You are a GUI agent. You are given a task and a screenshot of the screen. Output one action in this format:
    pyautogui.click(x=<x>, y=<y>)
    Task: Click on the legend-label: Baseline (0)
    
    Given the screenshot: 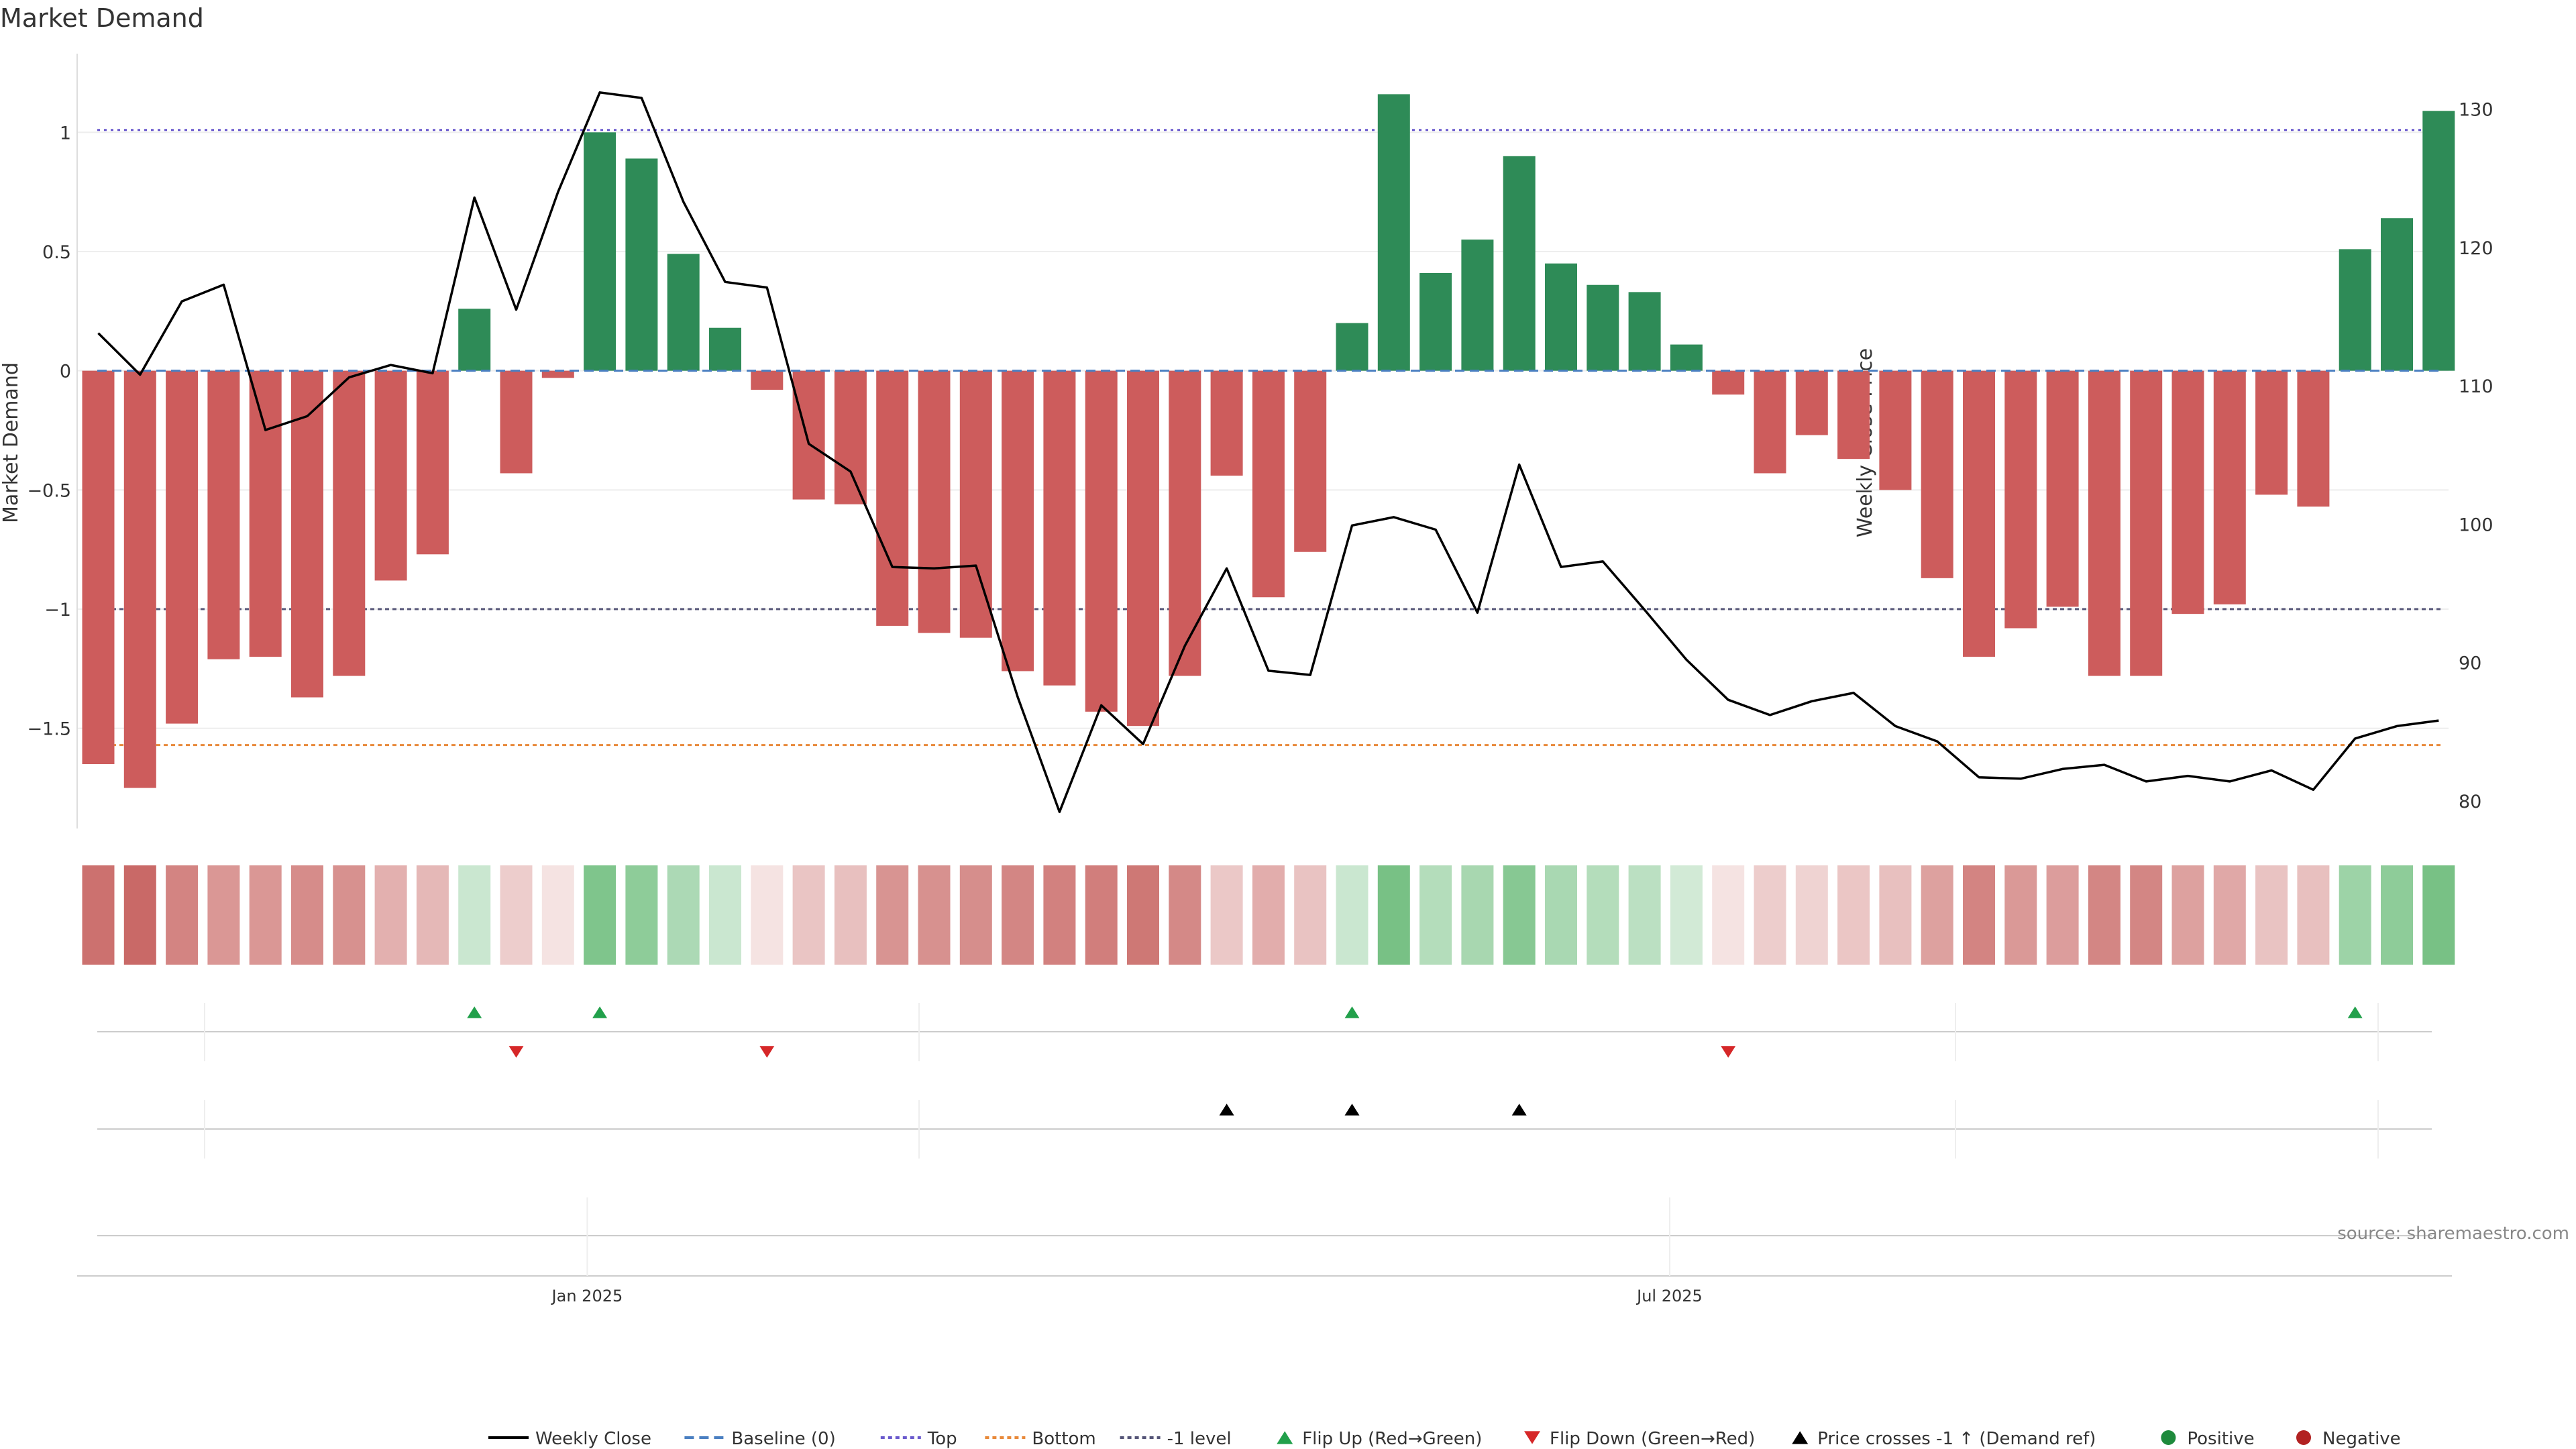 What is the action you would take?
    pyautogui.click(x=783, y=1439)
    